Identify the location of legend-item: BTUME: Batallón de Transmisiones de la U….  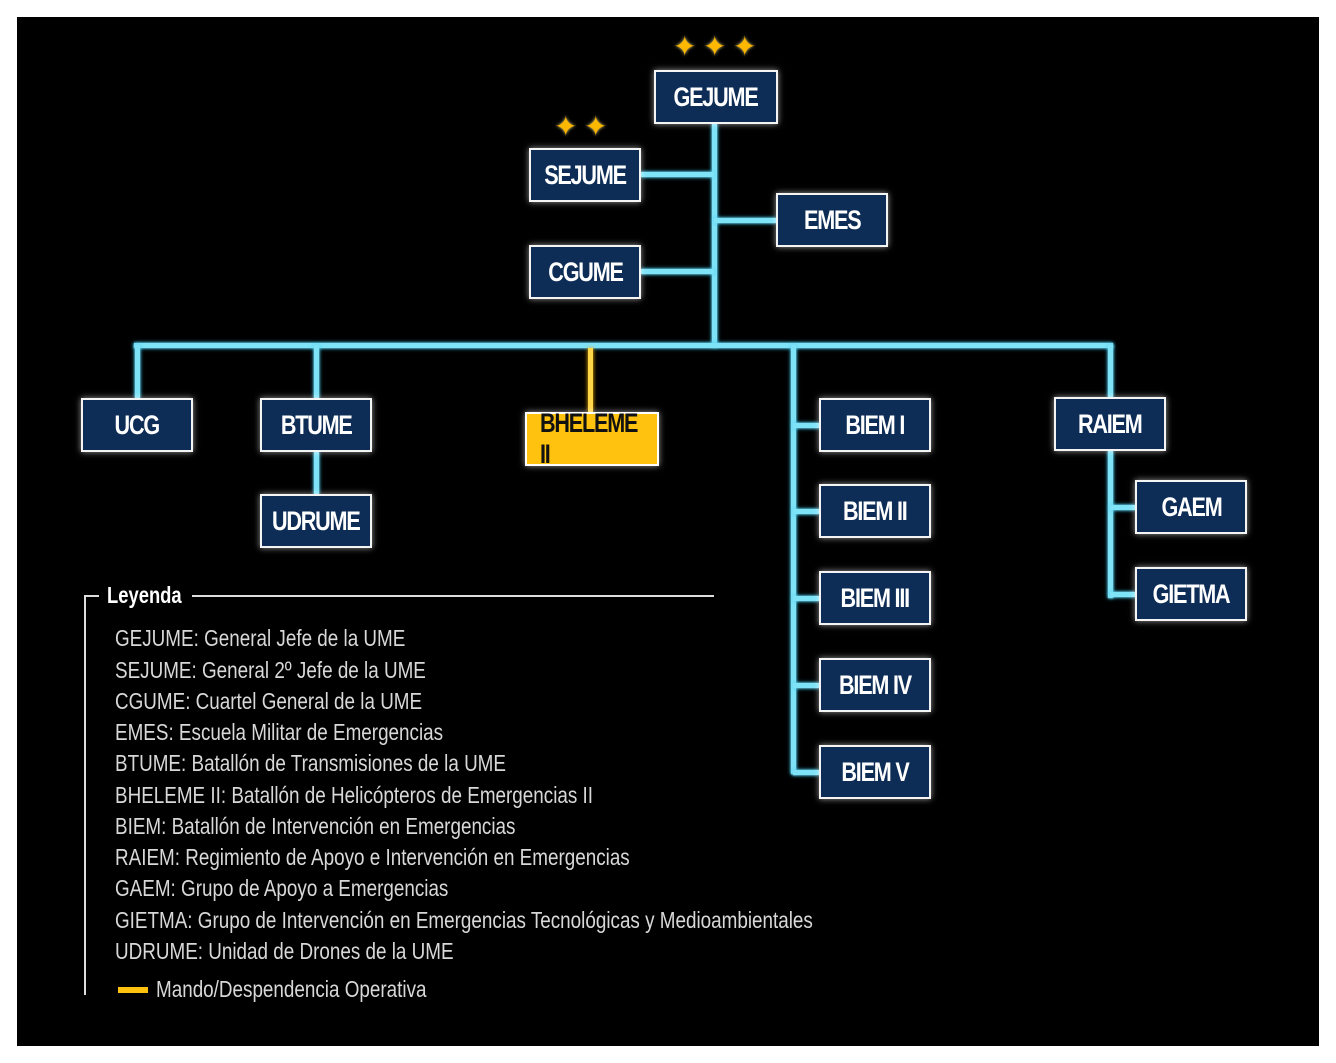
(310, 763).